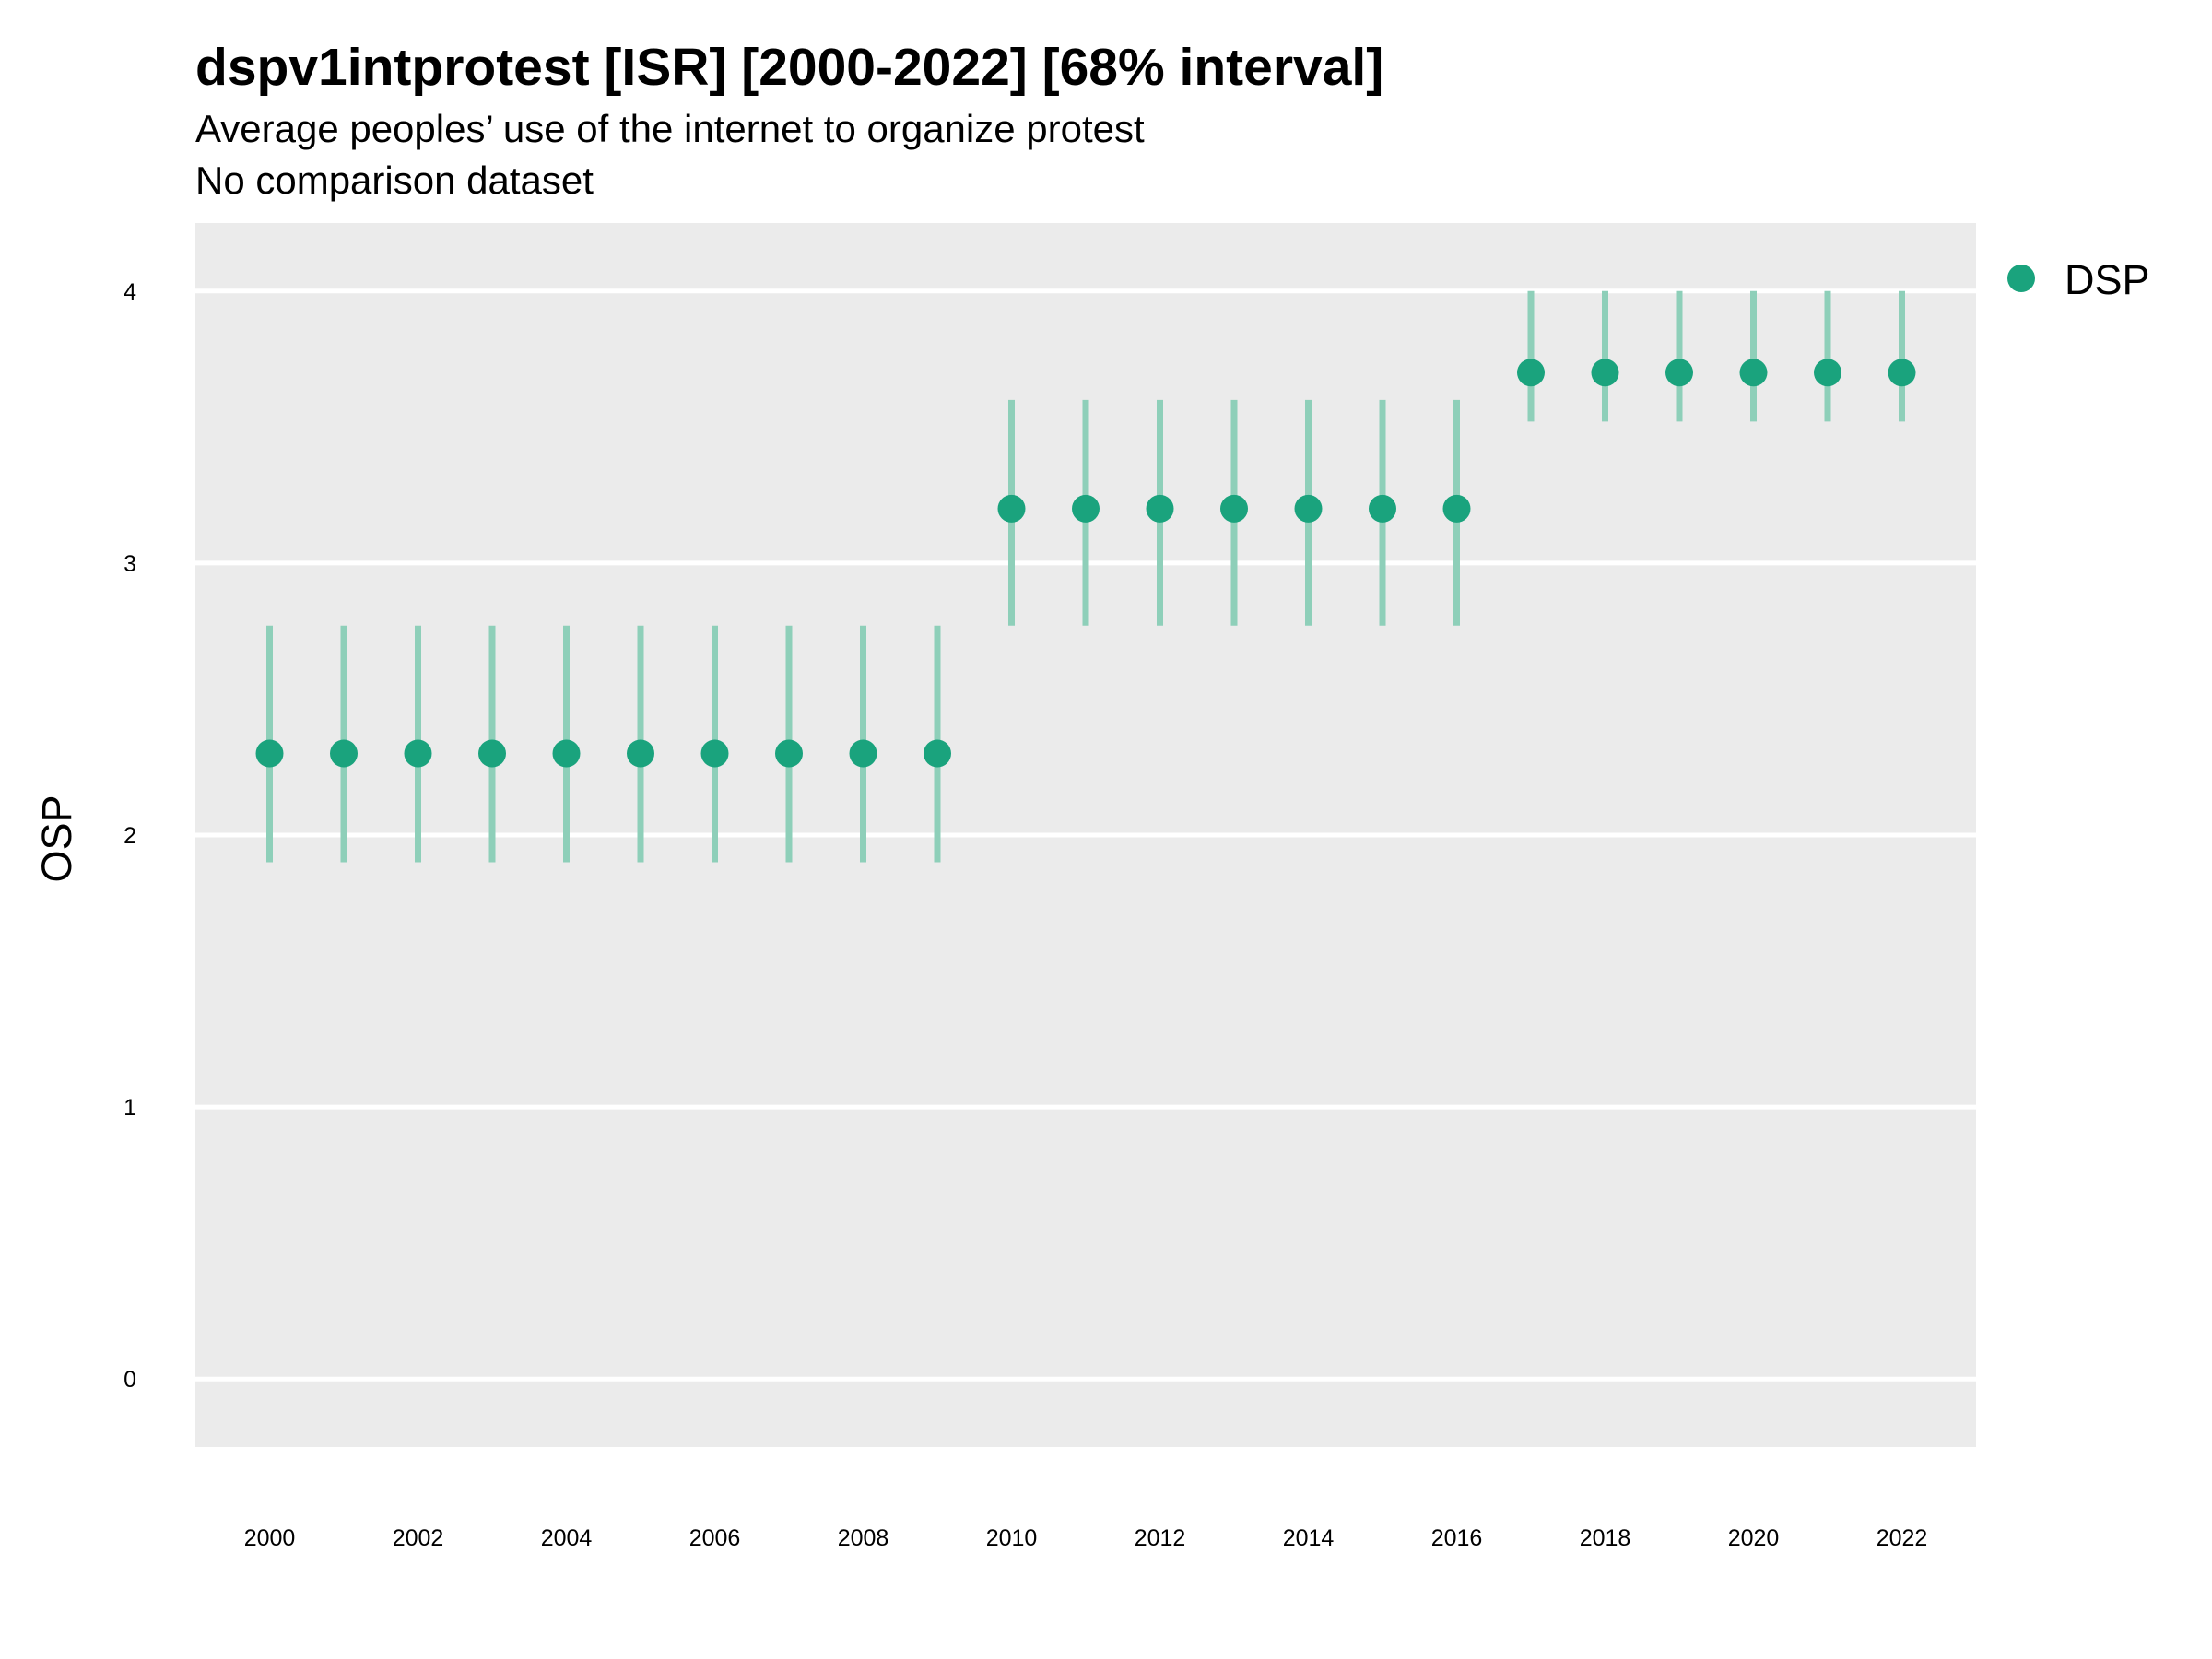  What do you see at coordinates (130, 292) in the screenshot?
I see `y-tick-label: 4` at bounding box center [130, 292].